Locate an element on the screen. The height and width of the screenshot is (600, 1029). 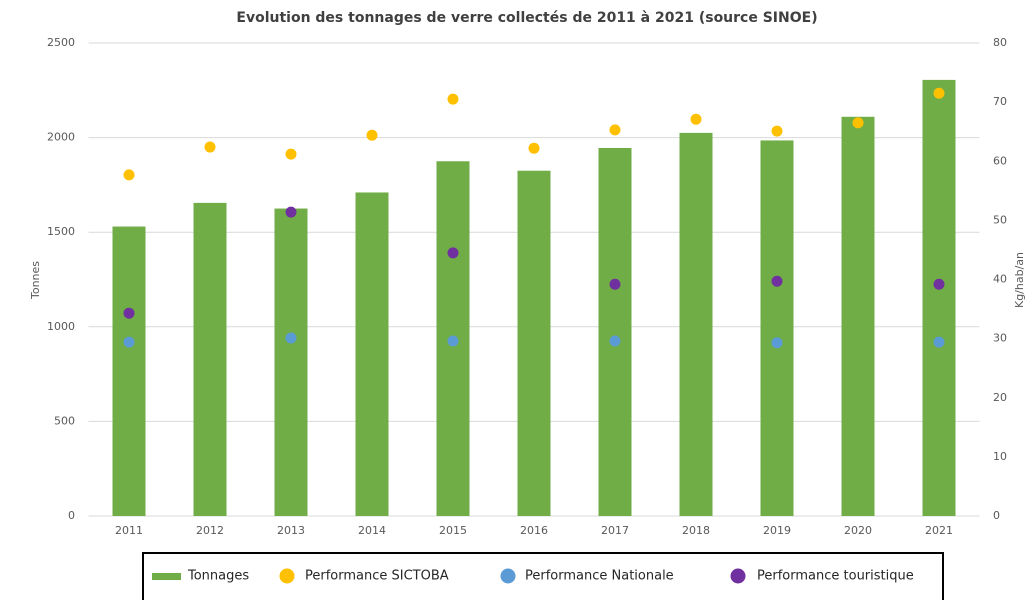
y2-tick-label: 10 is located at coordinates (1000, 456).